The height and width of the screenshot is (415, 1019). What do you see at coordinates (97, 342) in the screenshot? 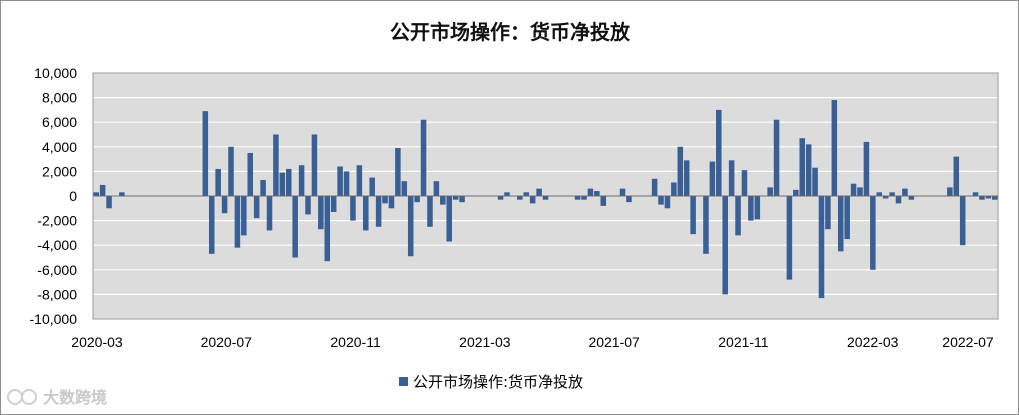
I see `x-tick-label: 2020-03` at bounding box center [97, 342].